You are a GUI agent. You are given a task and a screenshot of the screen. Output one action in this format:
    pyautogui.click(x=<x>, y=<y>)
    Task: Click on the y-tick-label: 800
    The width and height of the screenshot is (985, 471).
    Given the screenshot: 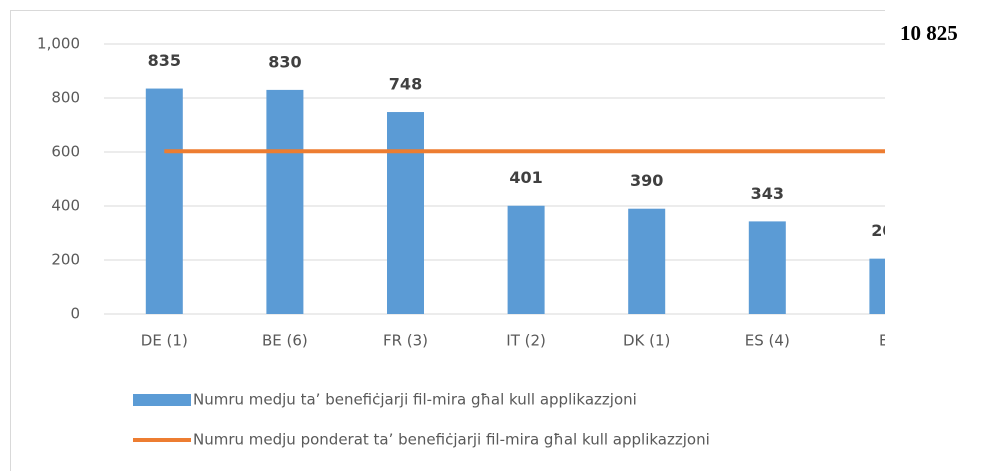 What is the action you would take?
    pyautogui.click(x=65, y=98)
    